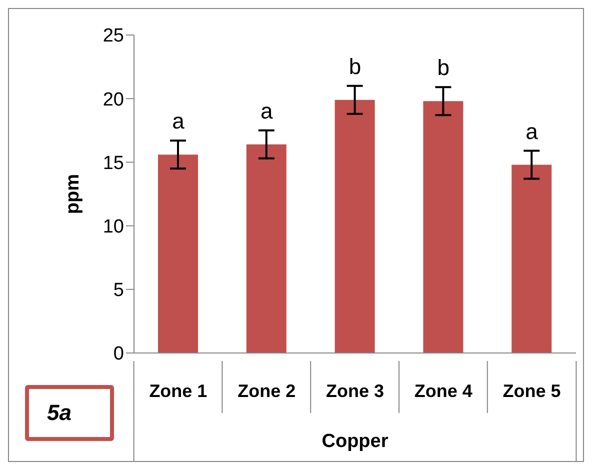 Image resolution: width=592 pixels, height=470 pixels. What do you see at coordinates (118, 291) in the screenshot?
I see `y-tick-label: 5` at bounding box center [118, 291].